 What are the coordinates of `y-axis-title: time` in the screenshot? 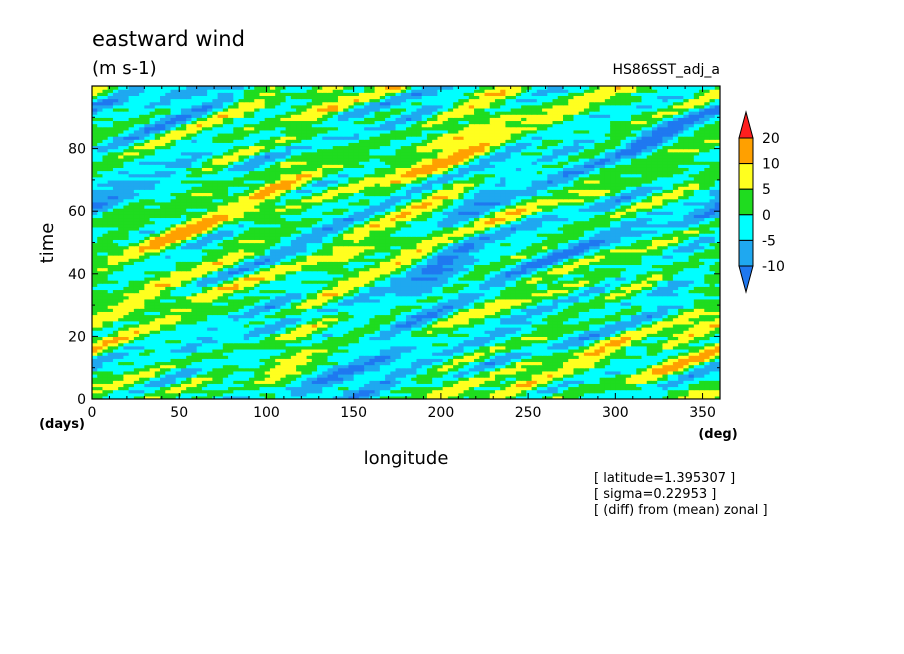 It's located at (47, 243).